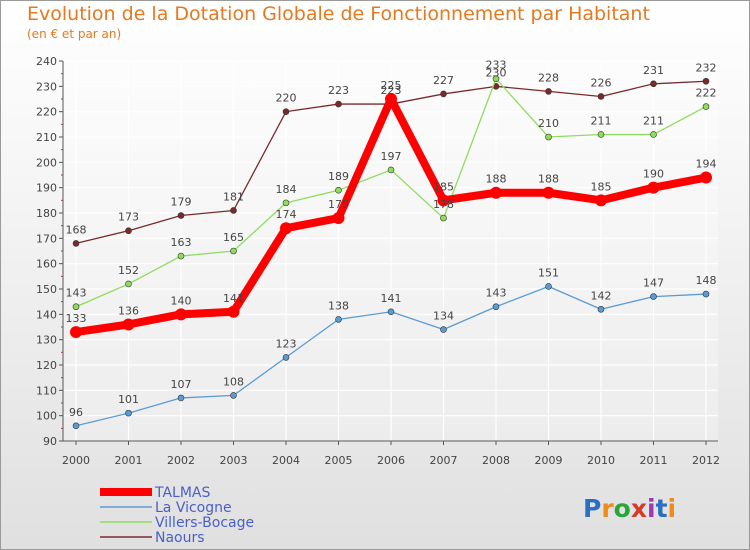  Describe the element at coordinates (46, 61) in the screenshot. I see `y-tick-label: 240` at that location.